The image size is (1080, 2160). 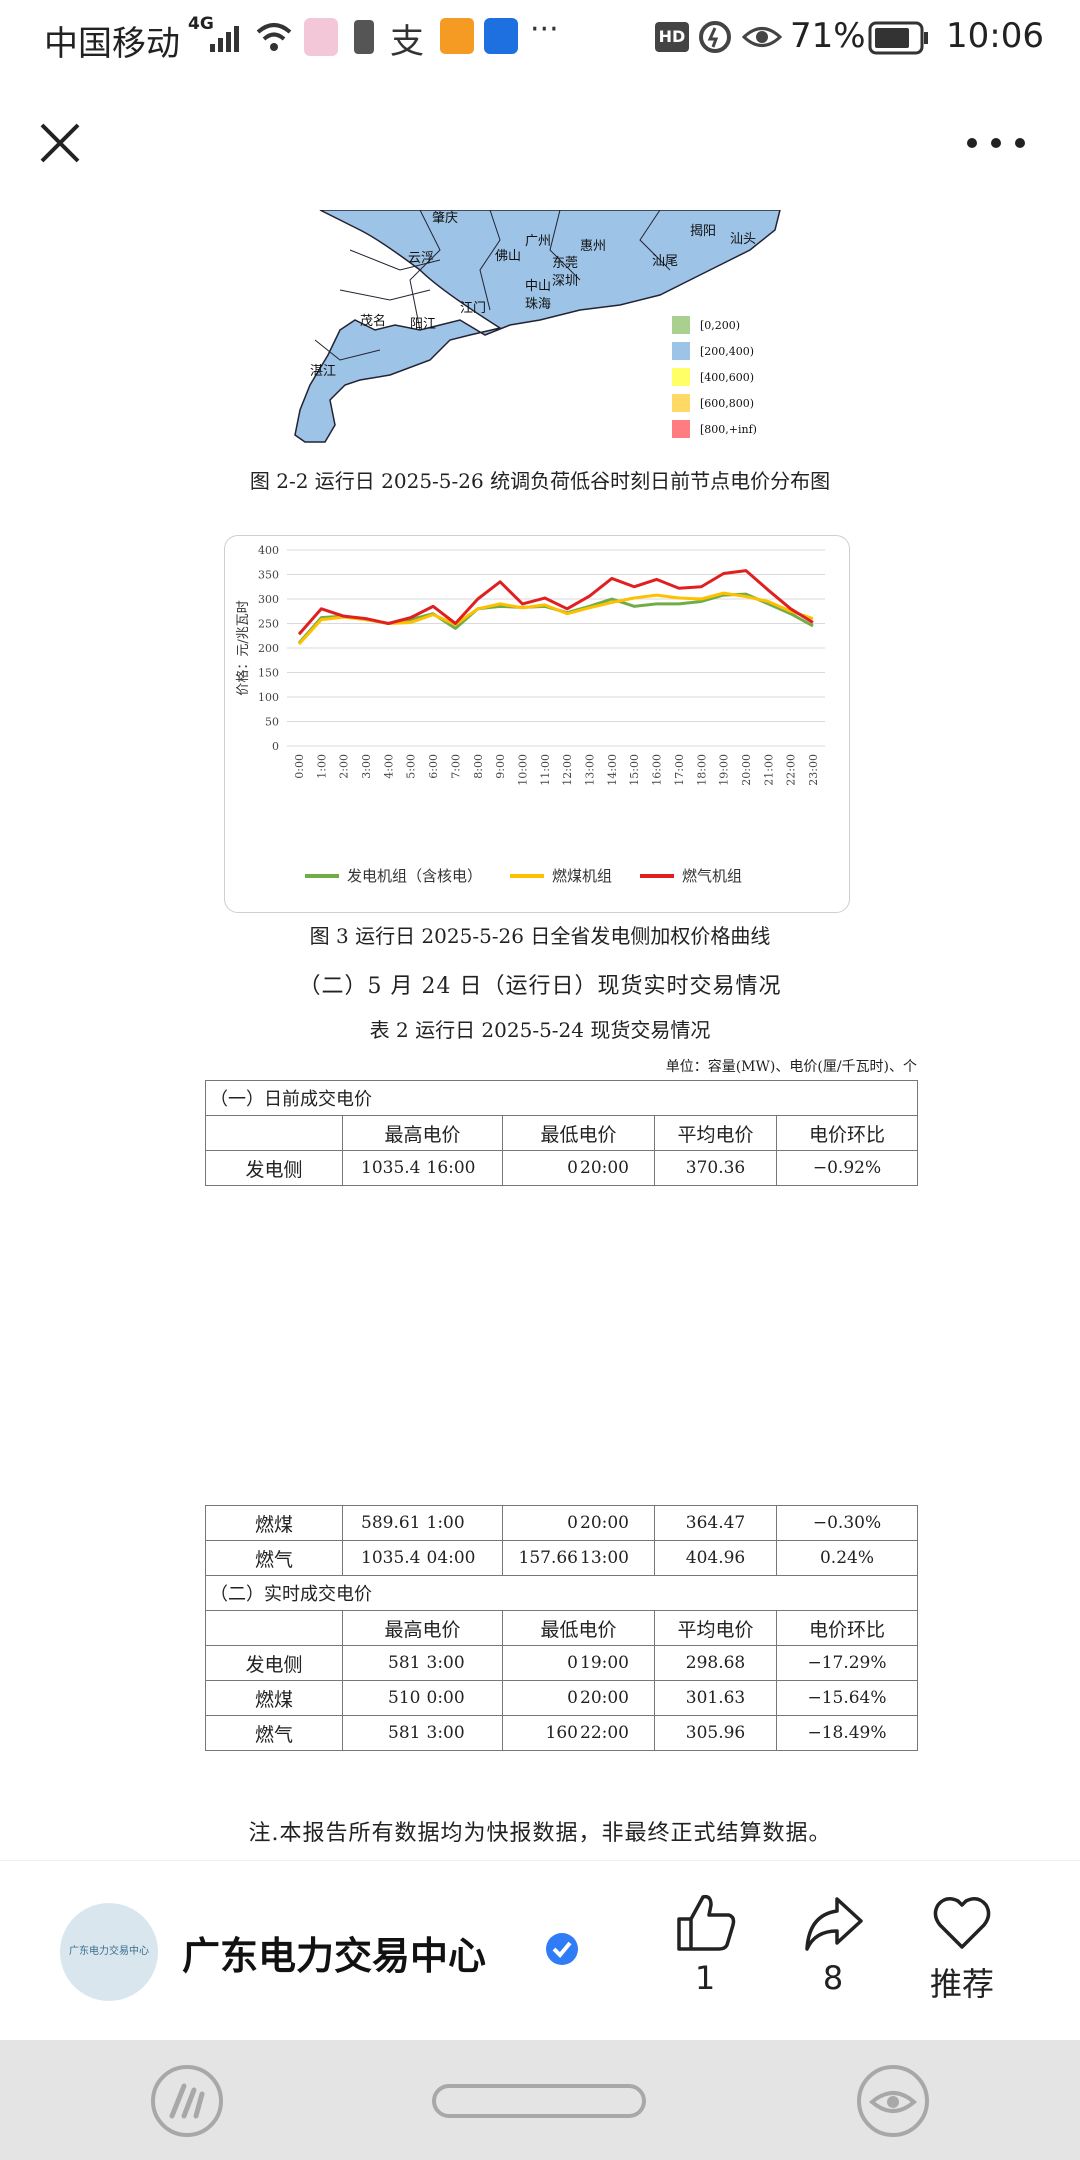 I want to click on avatar: 广东电力交易中心, so click(x=109, y=1952).